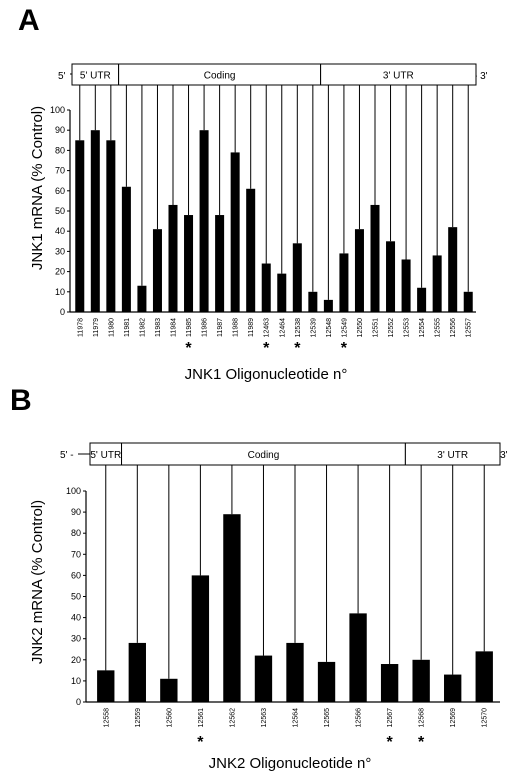 This screenshot has height=778, width=523. What do you see at coordinates (73, 491) in the screenshot?
I see `panel-b-y-tick-label: 100` at bounding box center [73, 491].